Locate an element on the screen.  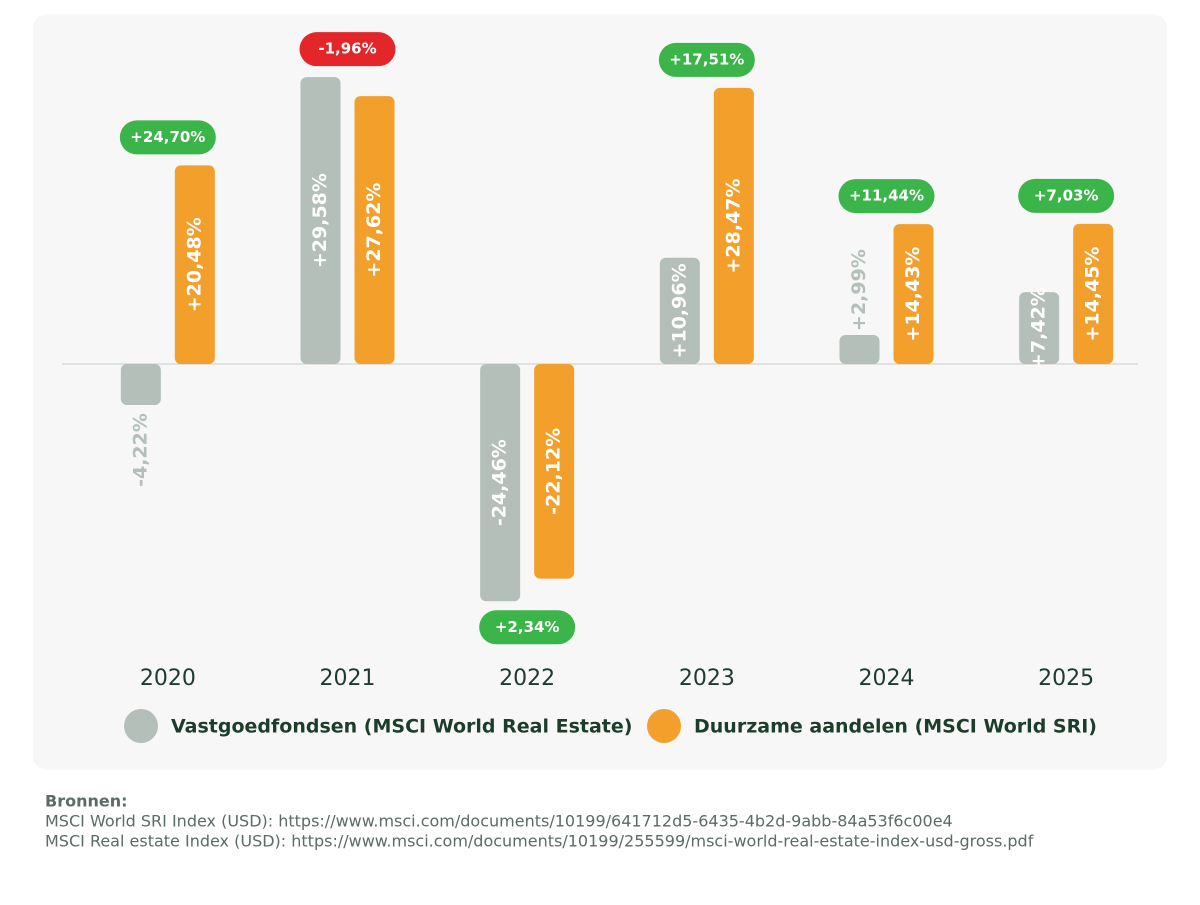
value-label: +14,43% is located at coordinates (913, 294).